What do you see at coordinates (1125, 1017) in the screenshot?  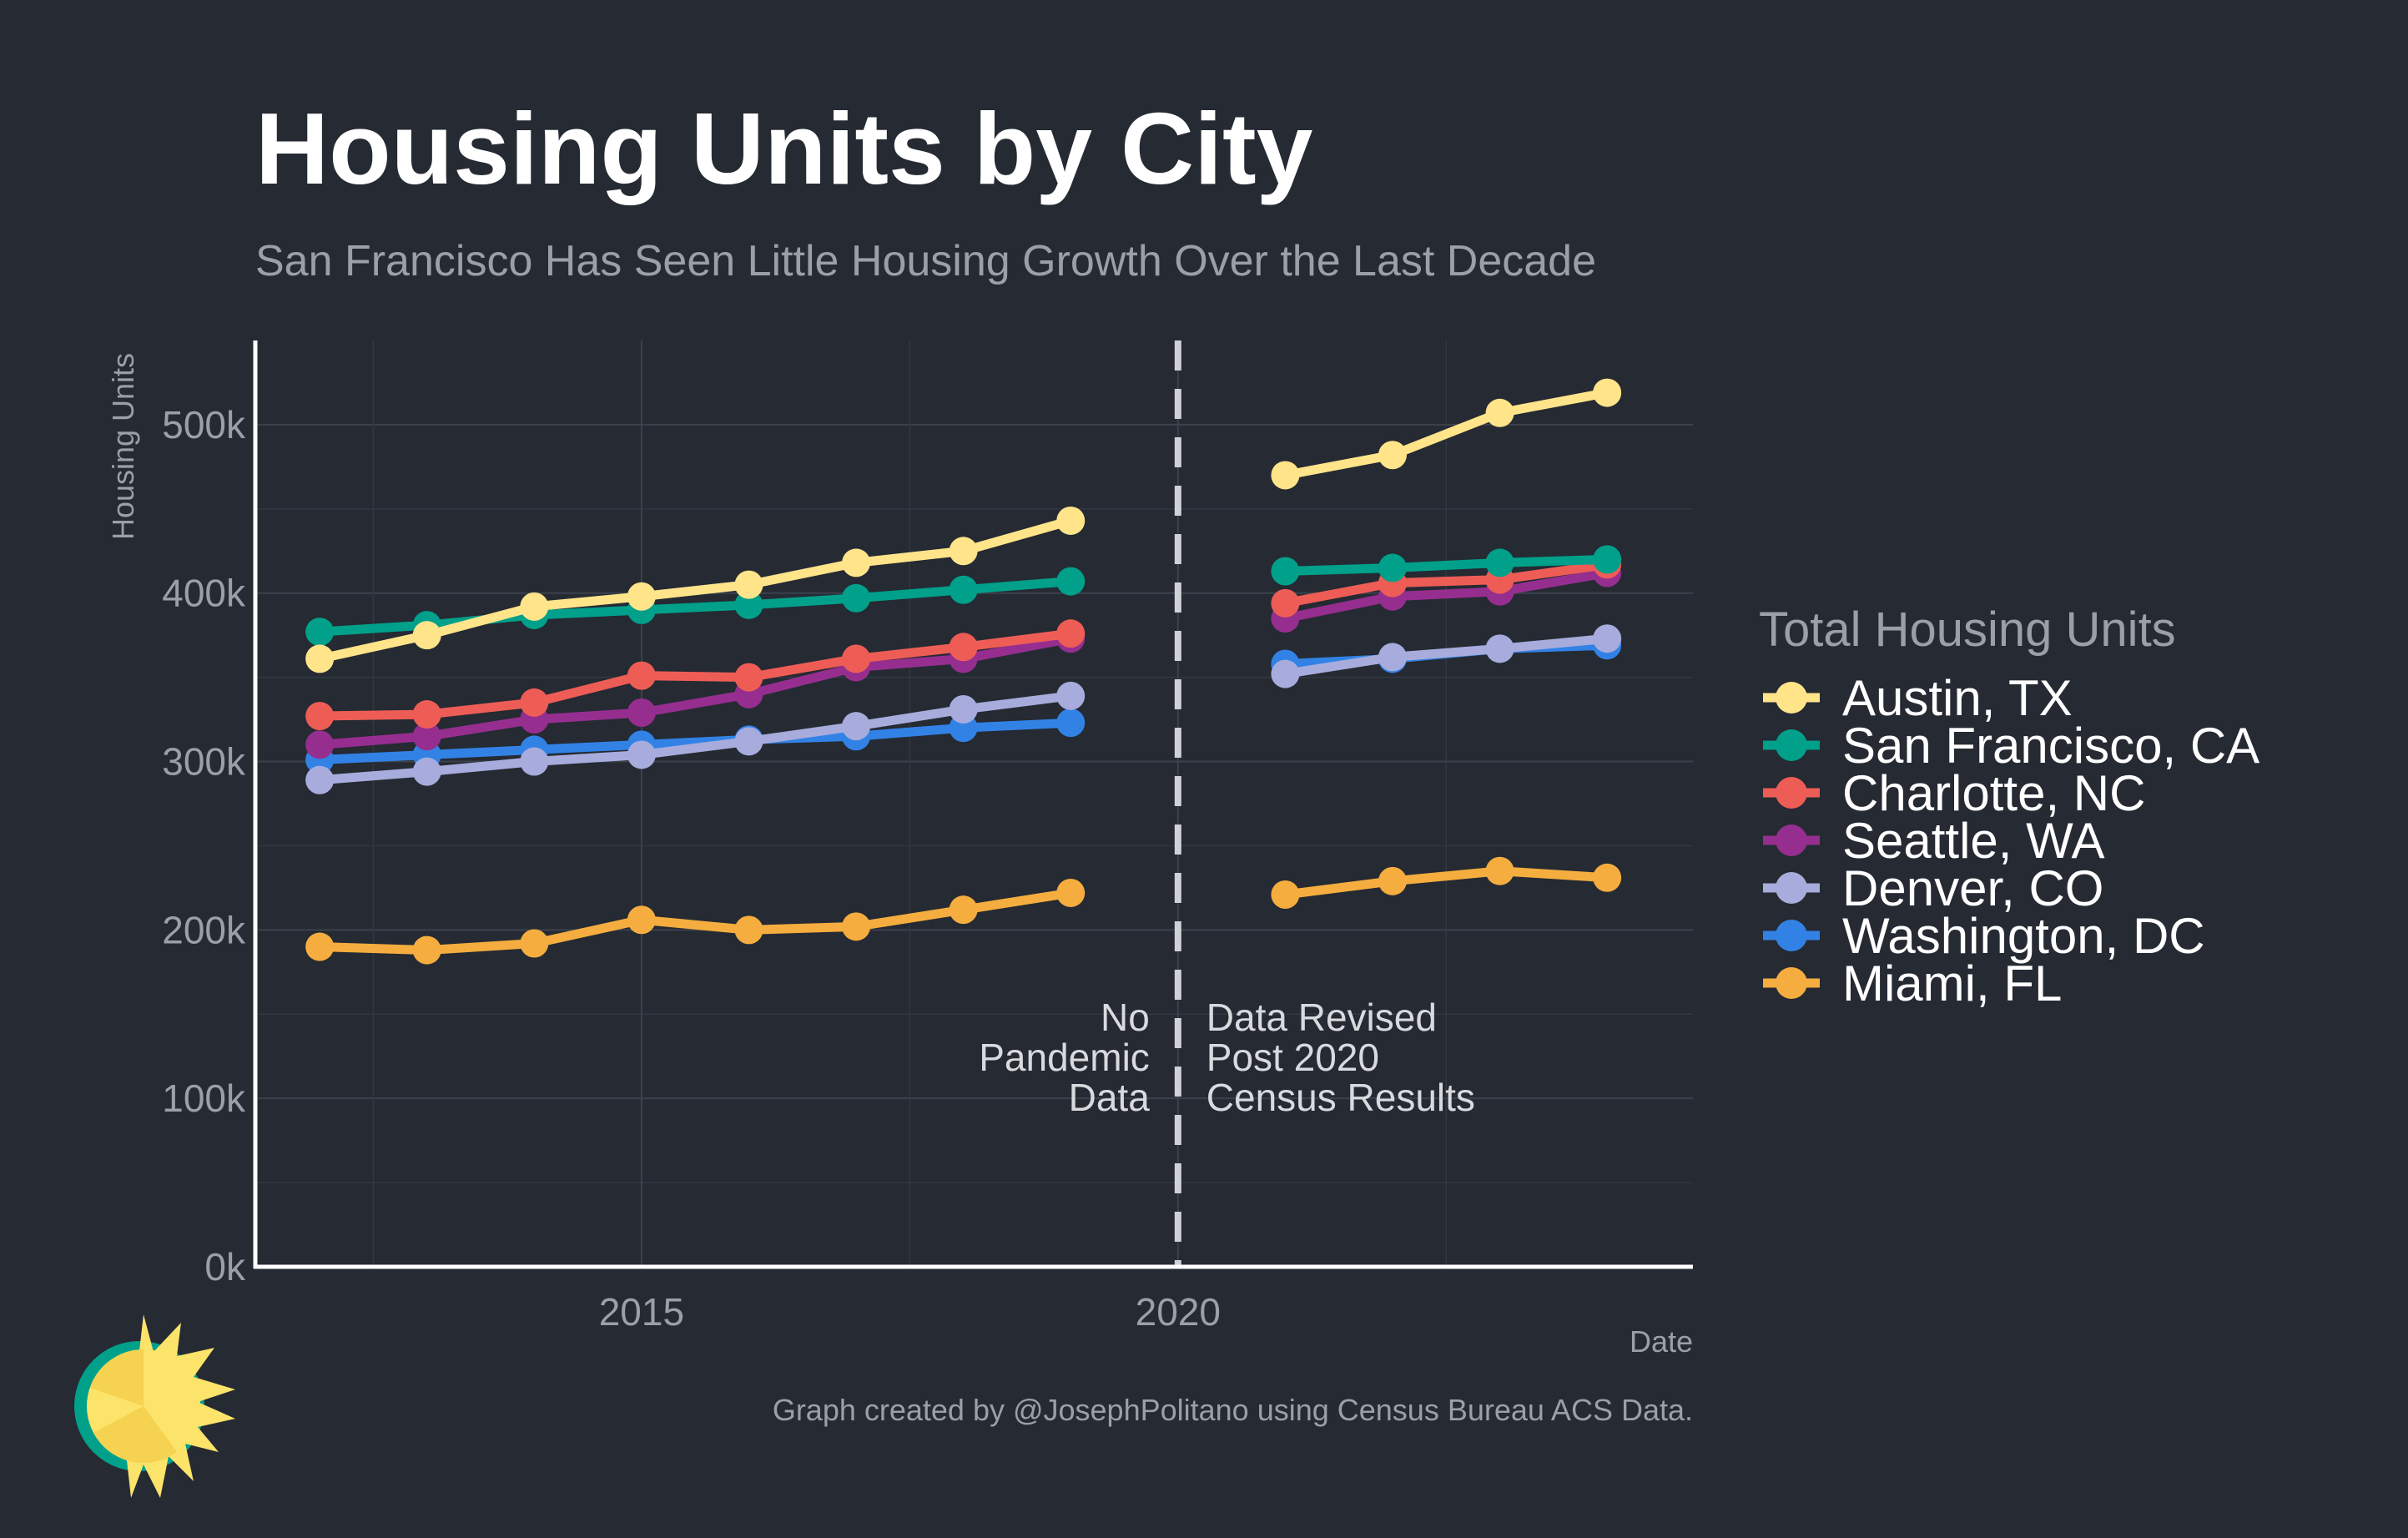 I see `annotation-left-line: No` at bounding box center [1125, 1017].